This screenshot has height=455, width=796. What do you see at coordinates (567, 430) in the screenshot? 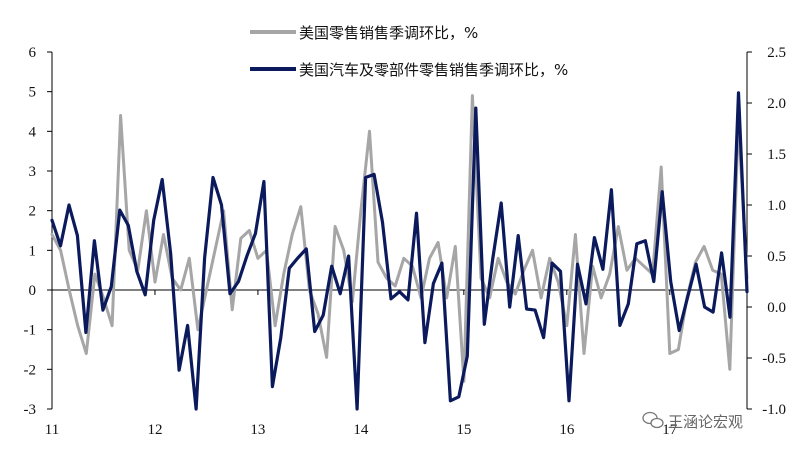
I see `x-tick-label: 16` at bounding box center [567, 430].